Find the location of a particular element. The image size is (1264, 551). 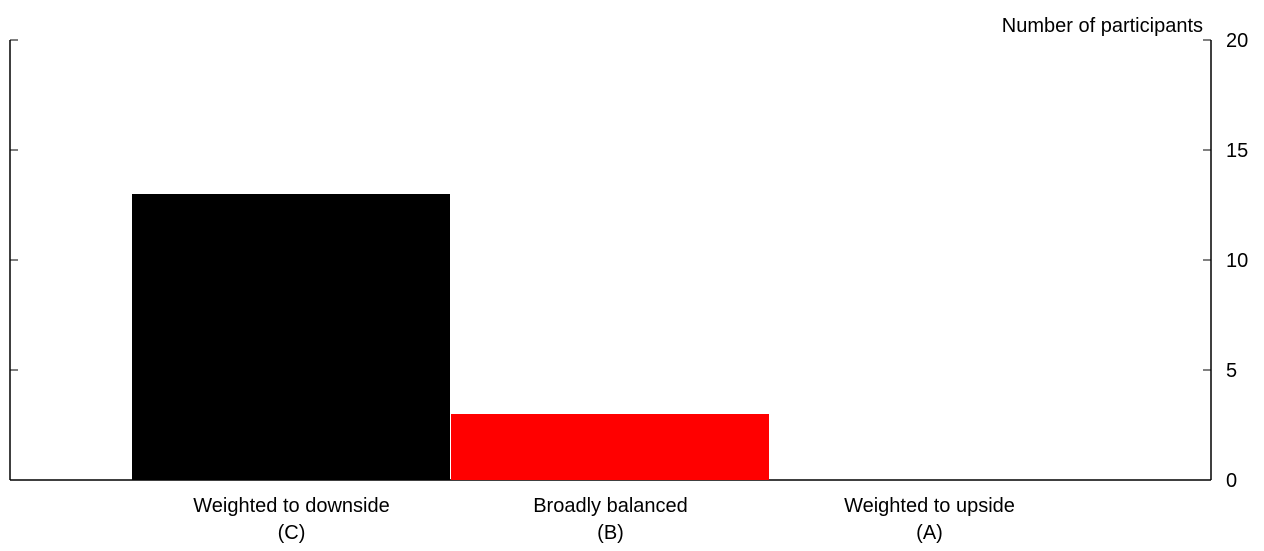

category-code: (A) is located at coordinates (929, 533).